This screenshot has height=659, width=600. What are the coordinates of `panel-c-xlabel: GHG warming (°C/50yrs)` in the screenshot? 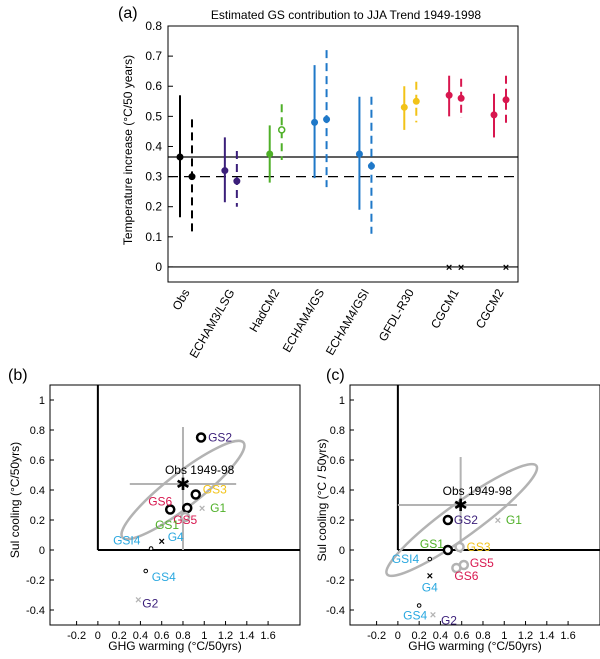 It's located at (474, 646).